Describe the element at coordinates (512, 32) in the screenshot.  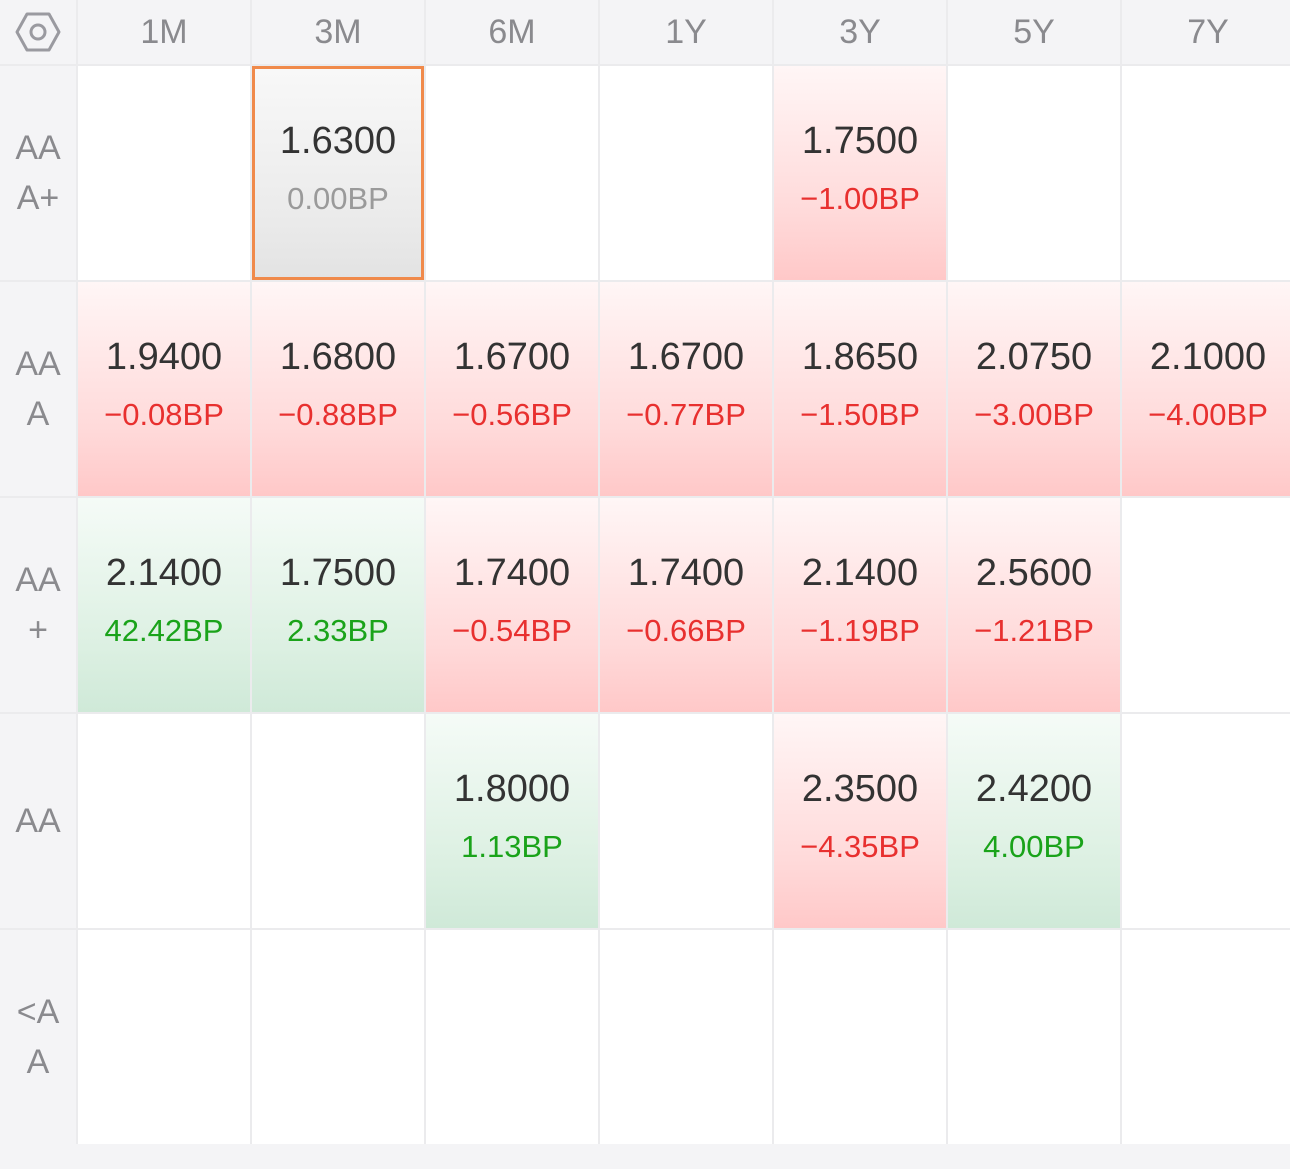
I see `tenor-header-6m: 6M` at that location.